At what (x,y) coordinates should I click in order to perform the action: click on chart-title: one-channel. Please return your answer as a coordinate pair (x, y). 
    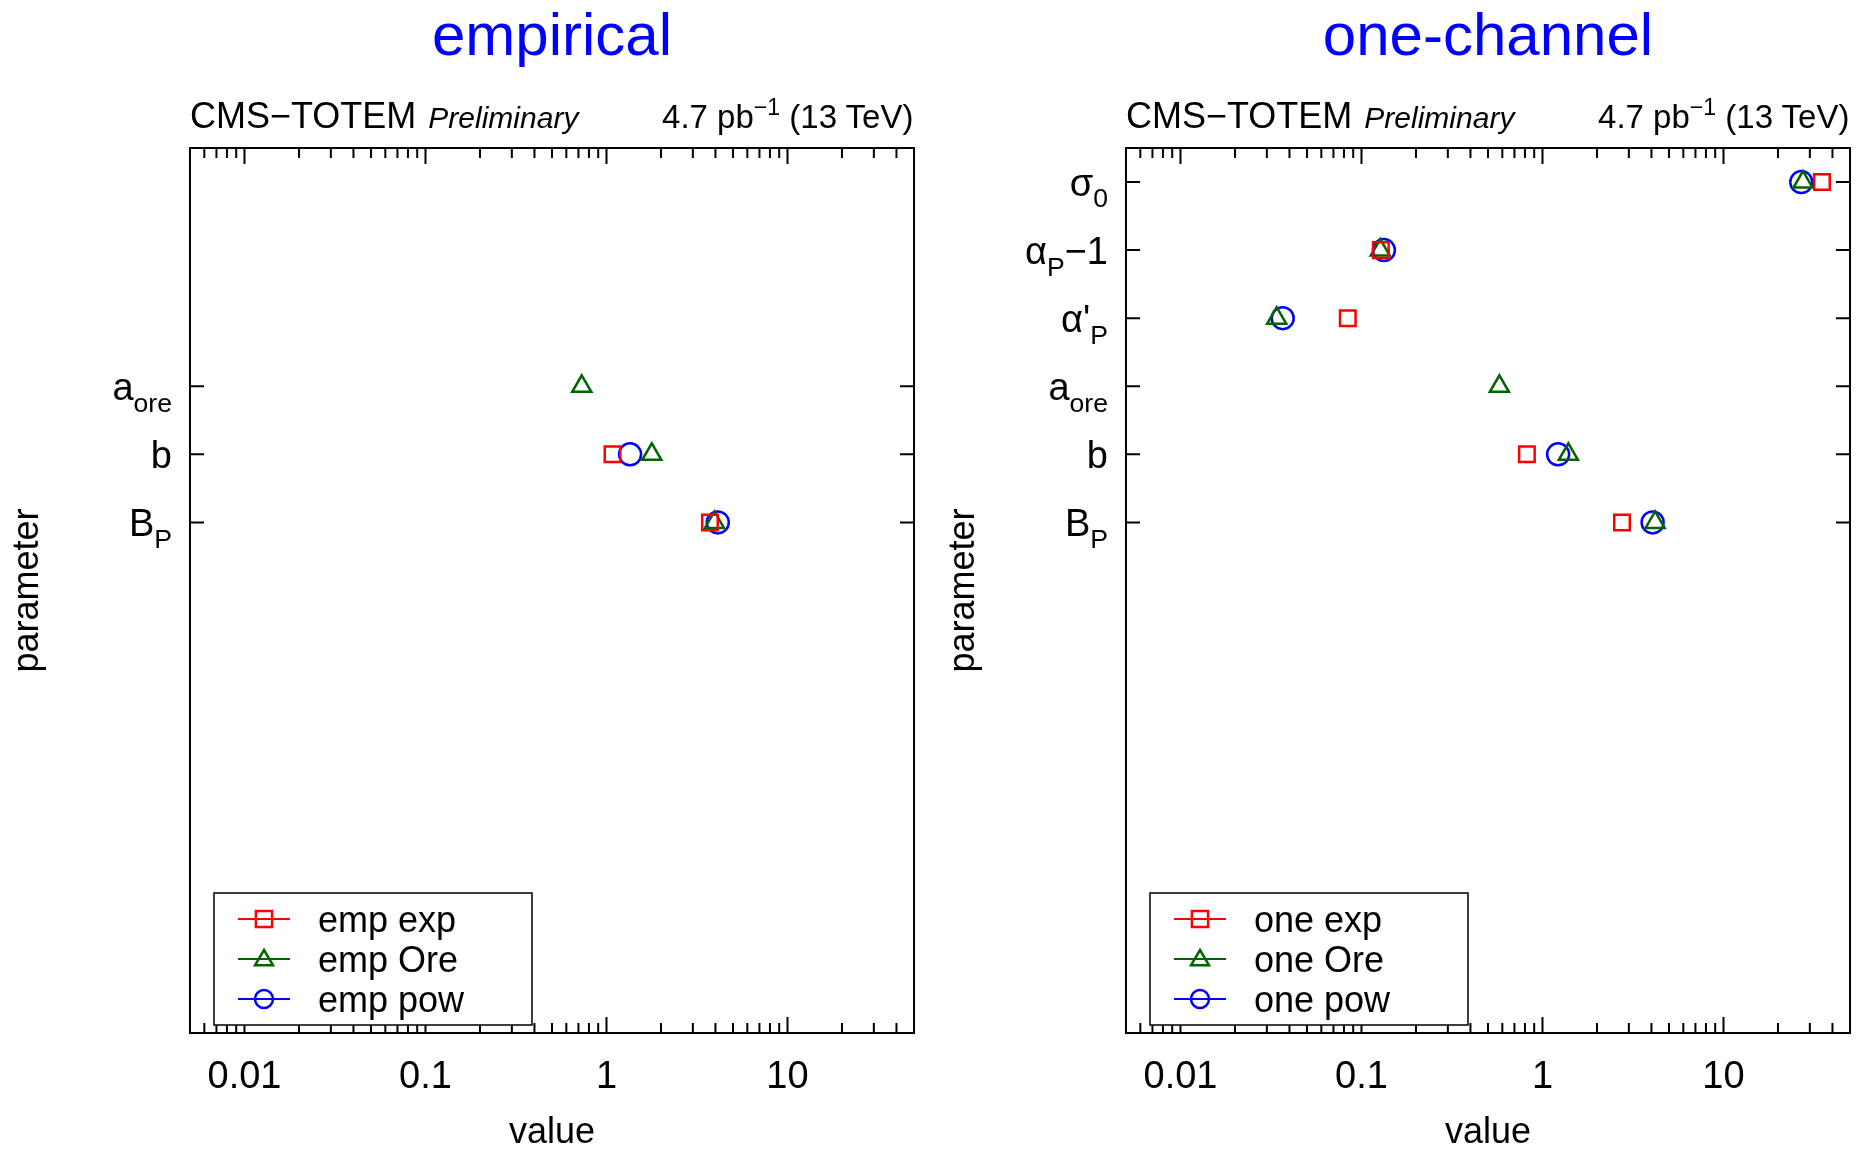
    Looking at the image, I should click on (1488, 34).